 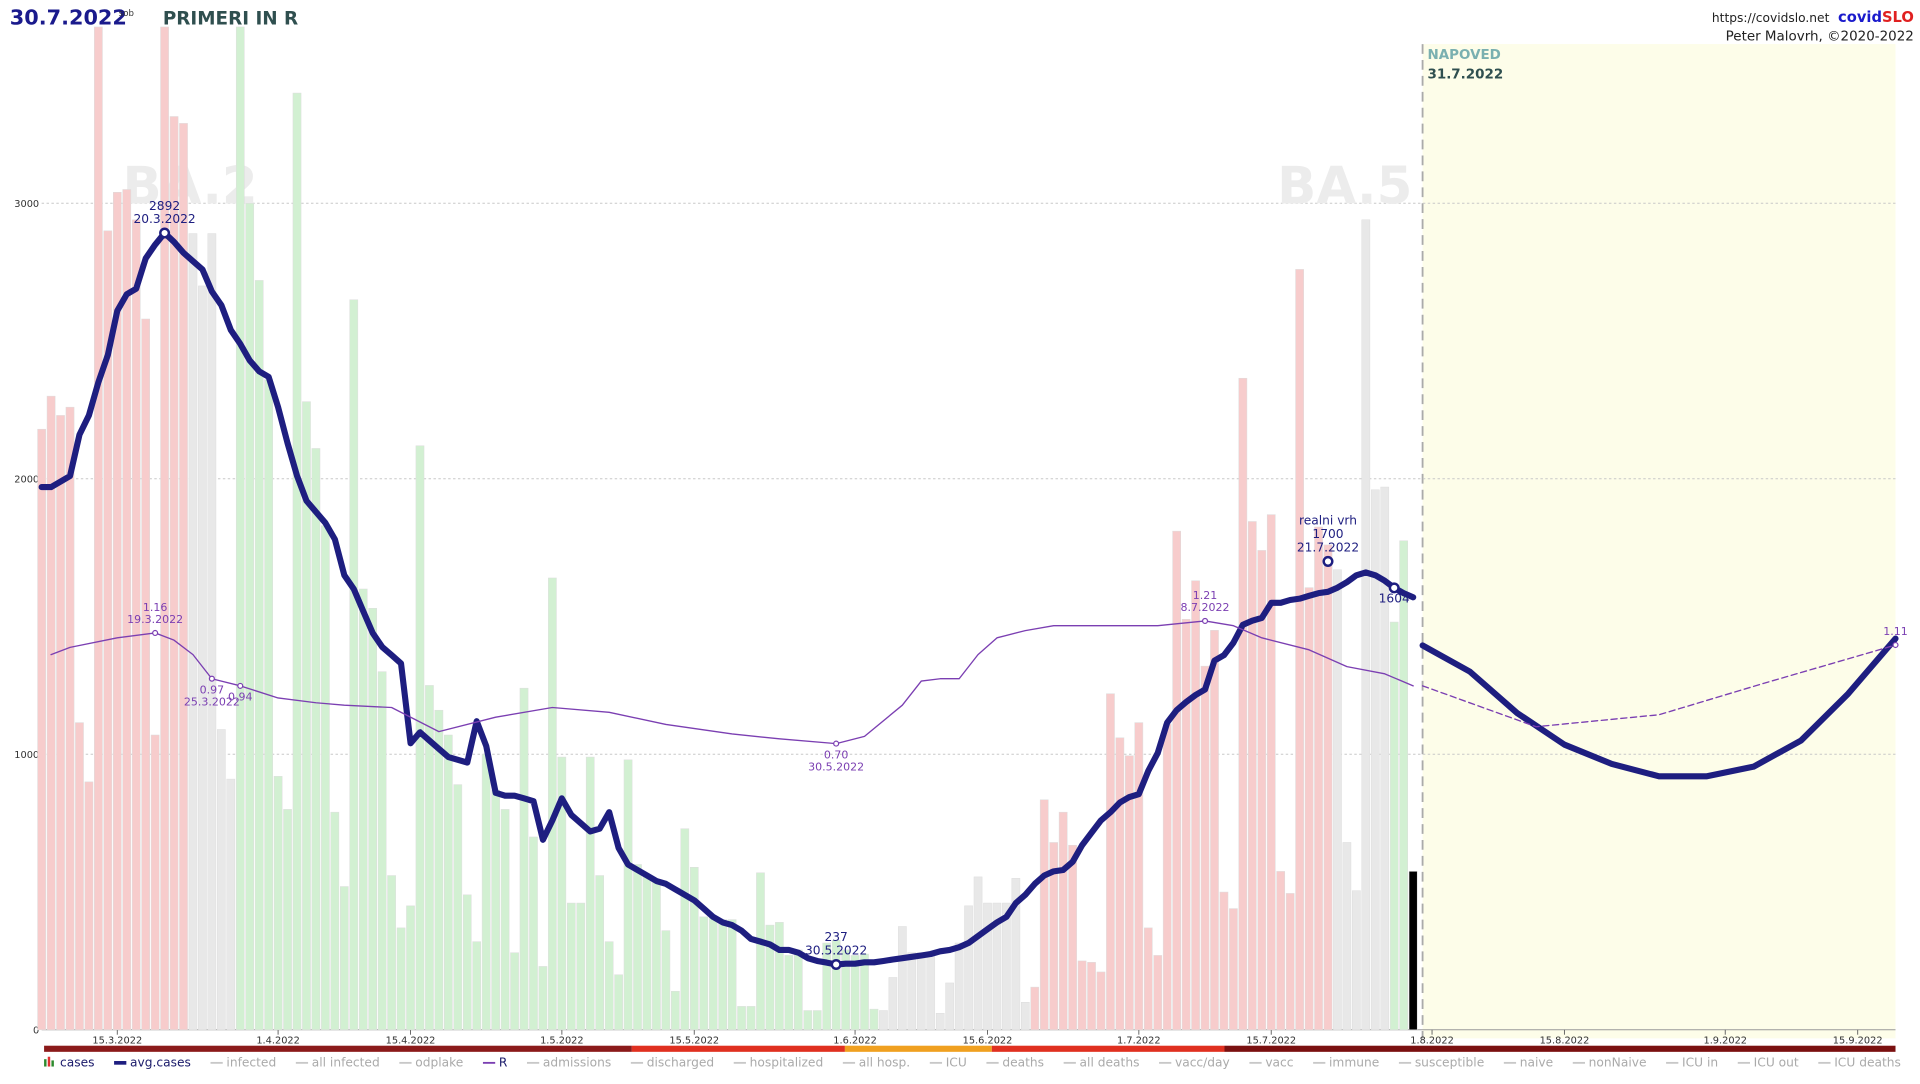 I want to click on x-tick-label: 15.7.2022, so click(x=1271, y=1040).